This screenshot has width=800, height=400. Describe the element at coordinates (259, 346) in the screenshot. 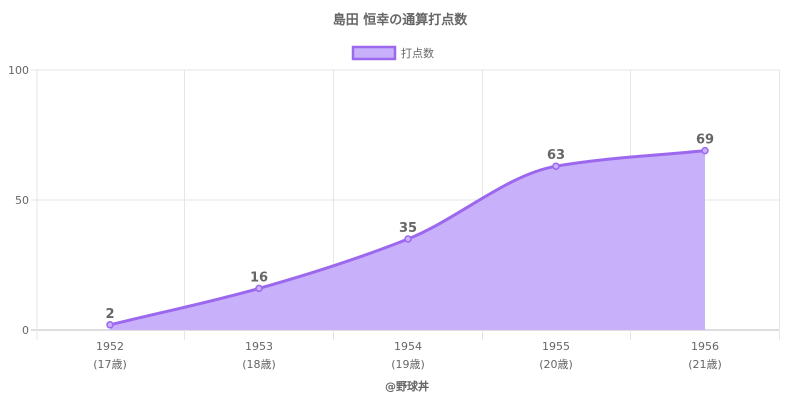

I see `x-tick-label: 1953` at that location.